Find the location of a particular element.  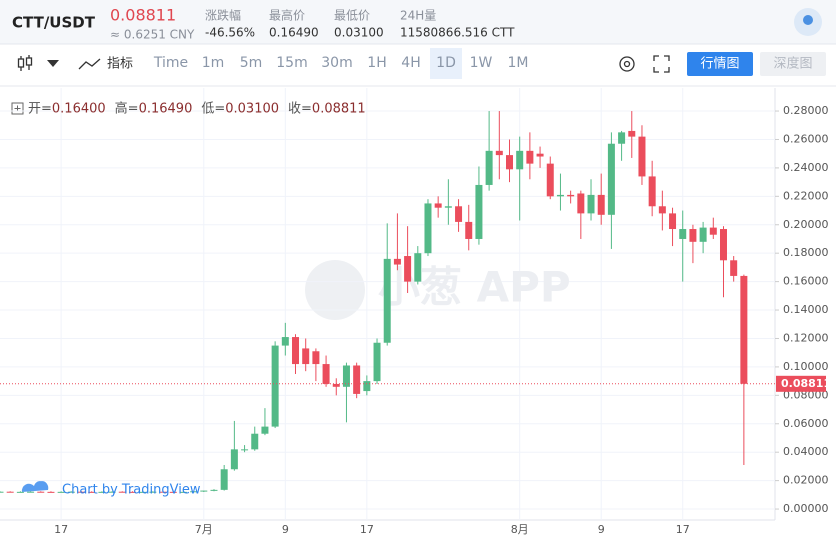

stat-value: 11580866.516 CTT is located at coordinates (457, 33).